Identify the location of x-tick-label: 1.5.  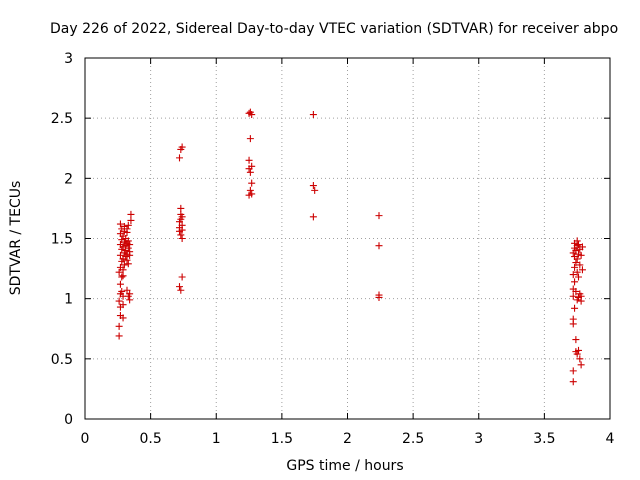
(282, 439).